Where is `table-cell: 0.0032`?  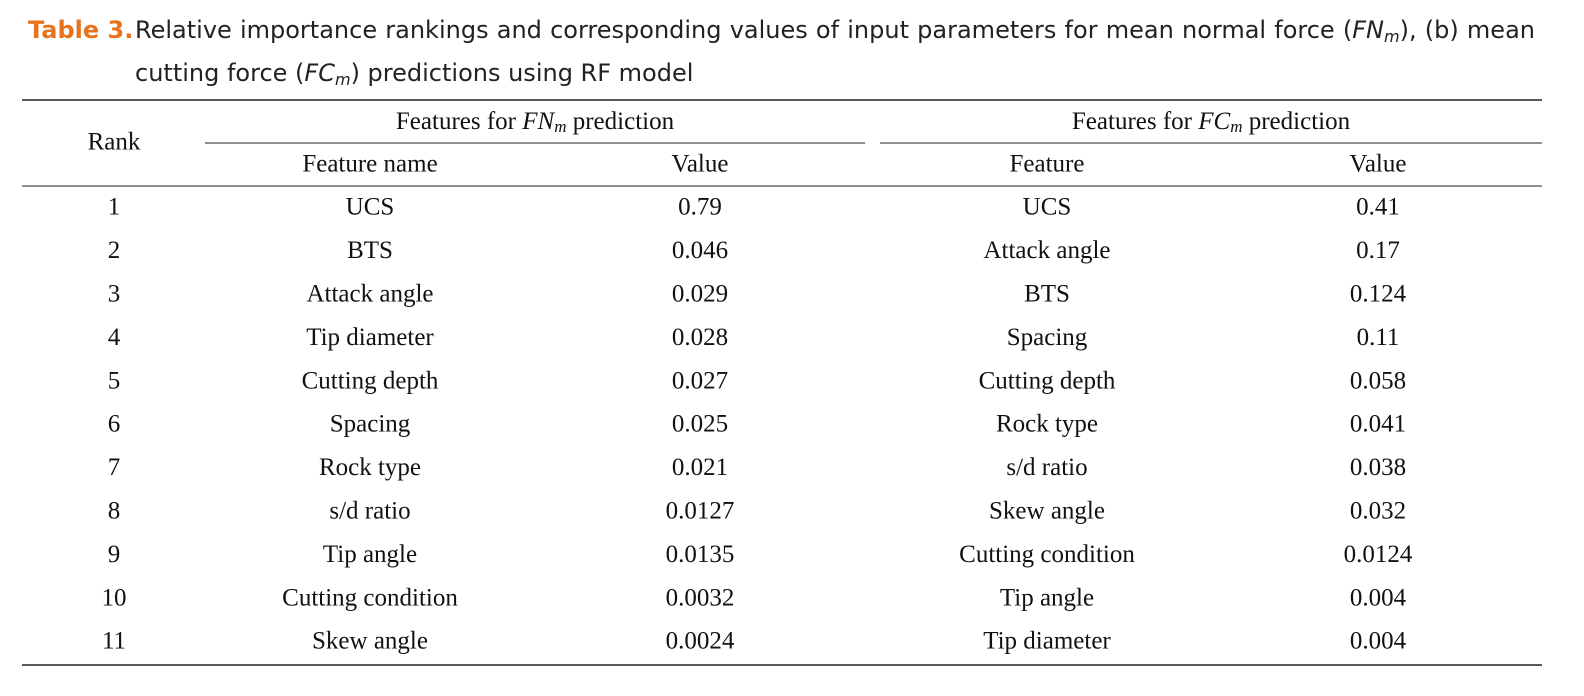
table-cell: 0.0032 is located at coordinates (700, 597).